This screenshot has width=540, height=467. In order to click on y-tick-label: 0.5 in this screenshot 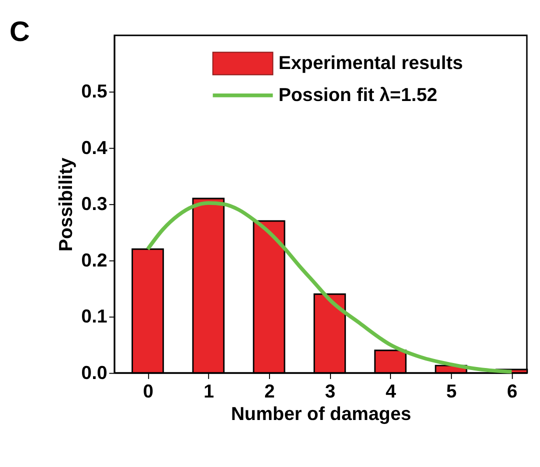, I will do `click(94, 91)`.